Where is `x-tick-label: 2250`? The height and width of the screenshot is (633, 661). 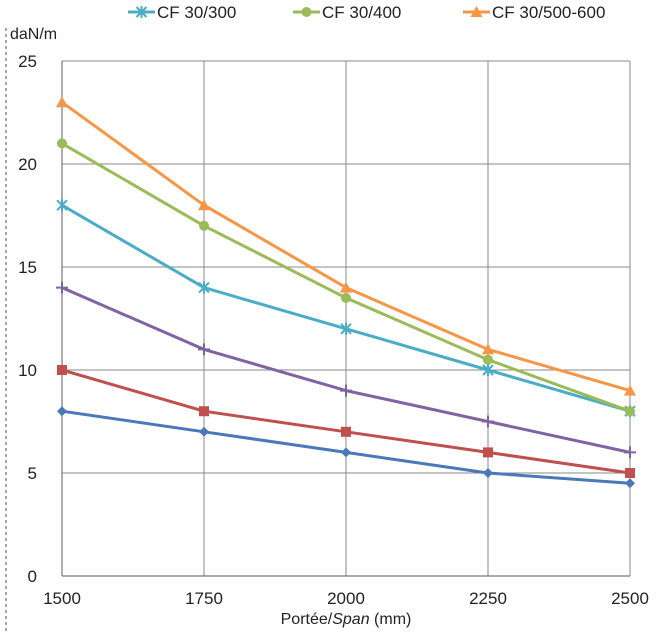
x-tick-label: 2250 is located at coordinates (488, 598).